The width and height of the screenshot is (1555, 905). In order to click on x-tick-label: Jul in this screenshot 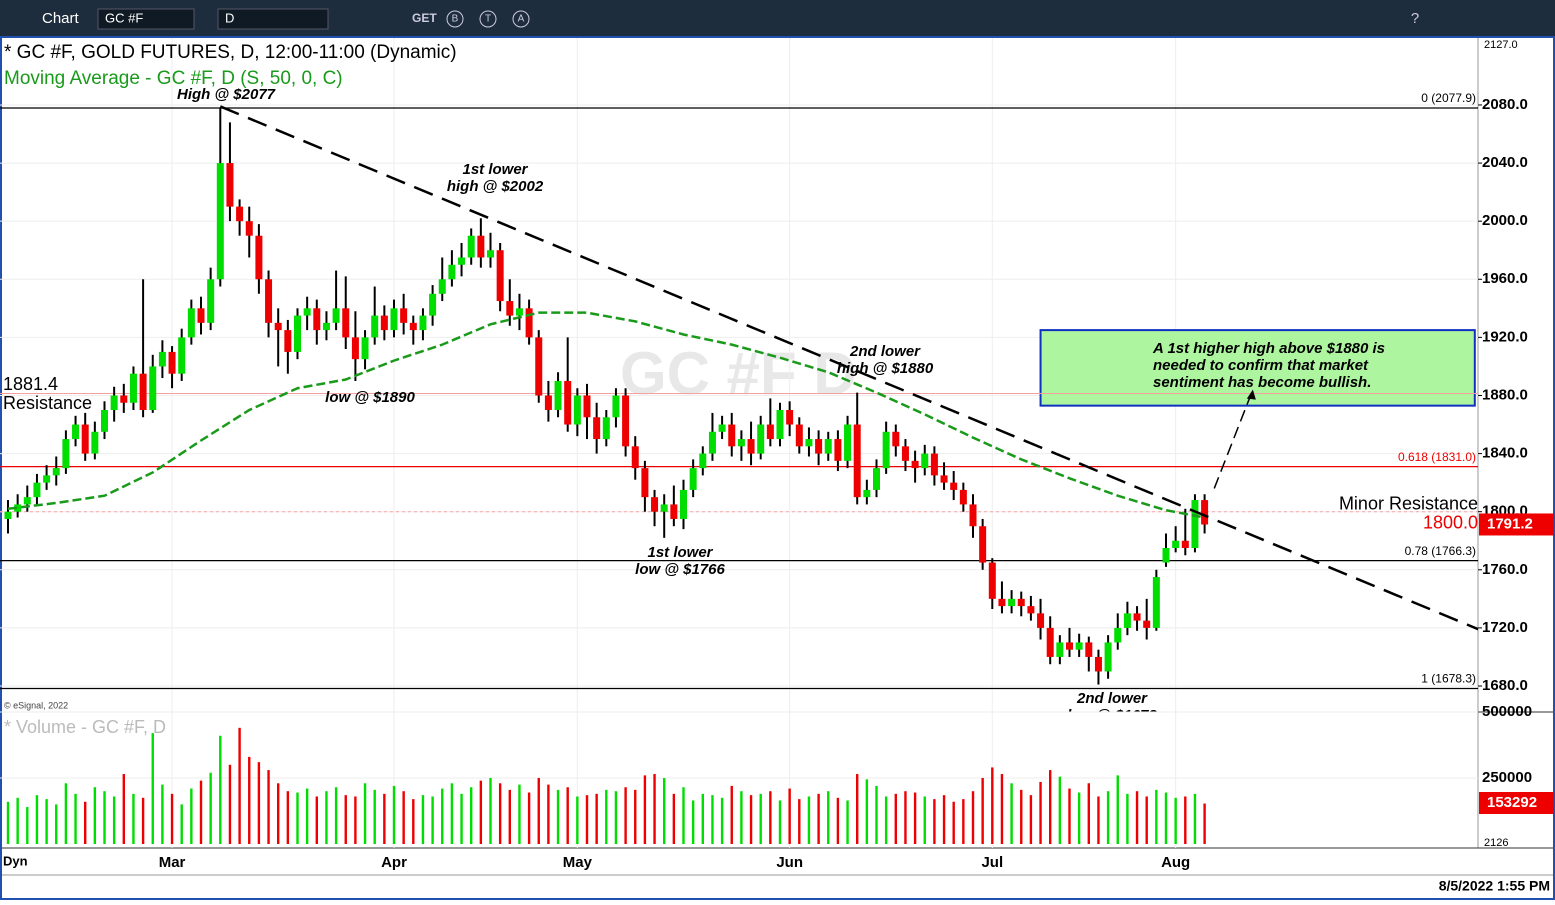, I will do `click(992, 862)`.